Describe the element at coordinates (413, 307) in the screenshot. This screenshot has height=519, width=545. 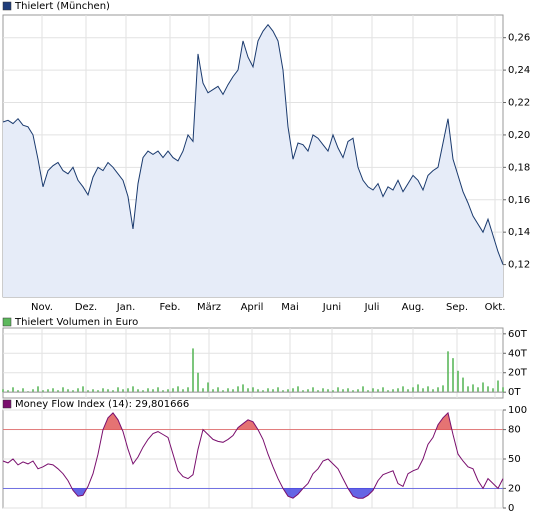
I see `x-tick-label: Aug.` at that location.